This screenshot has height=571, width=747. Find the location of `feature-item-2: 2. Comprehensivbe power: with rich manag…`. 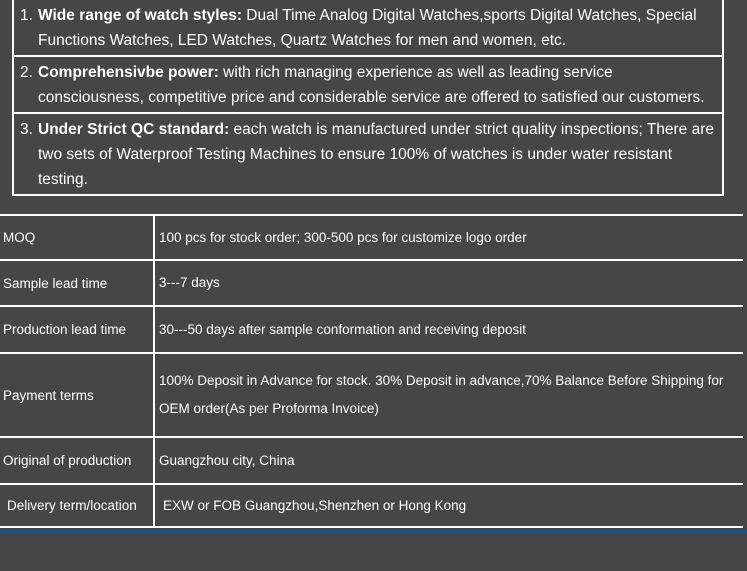

feature-item-2: 2. Comprehensivbe power: with rich manag… is located at coordinates (368, 83).